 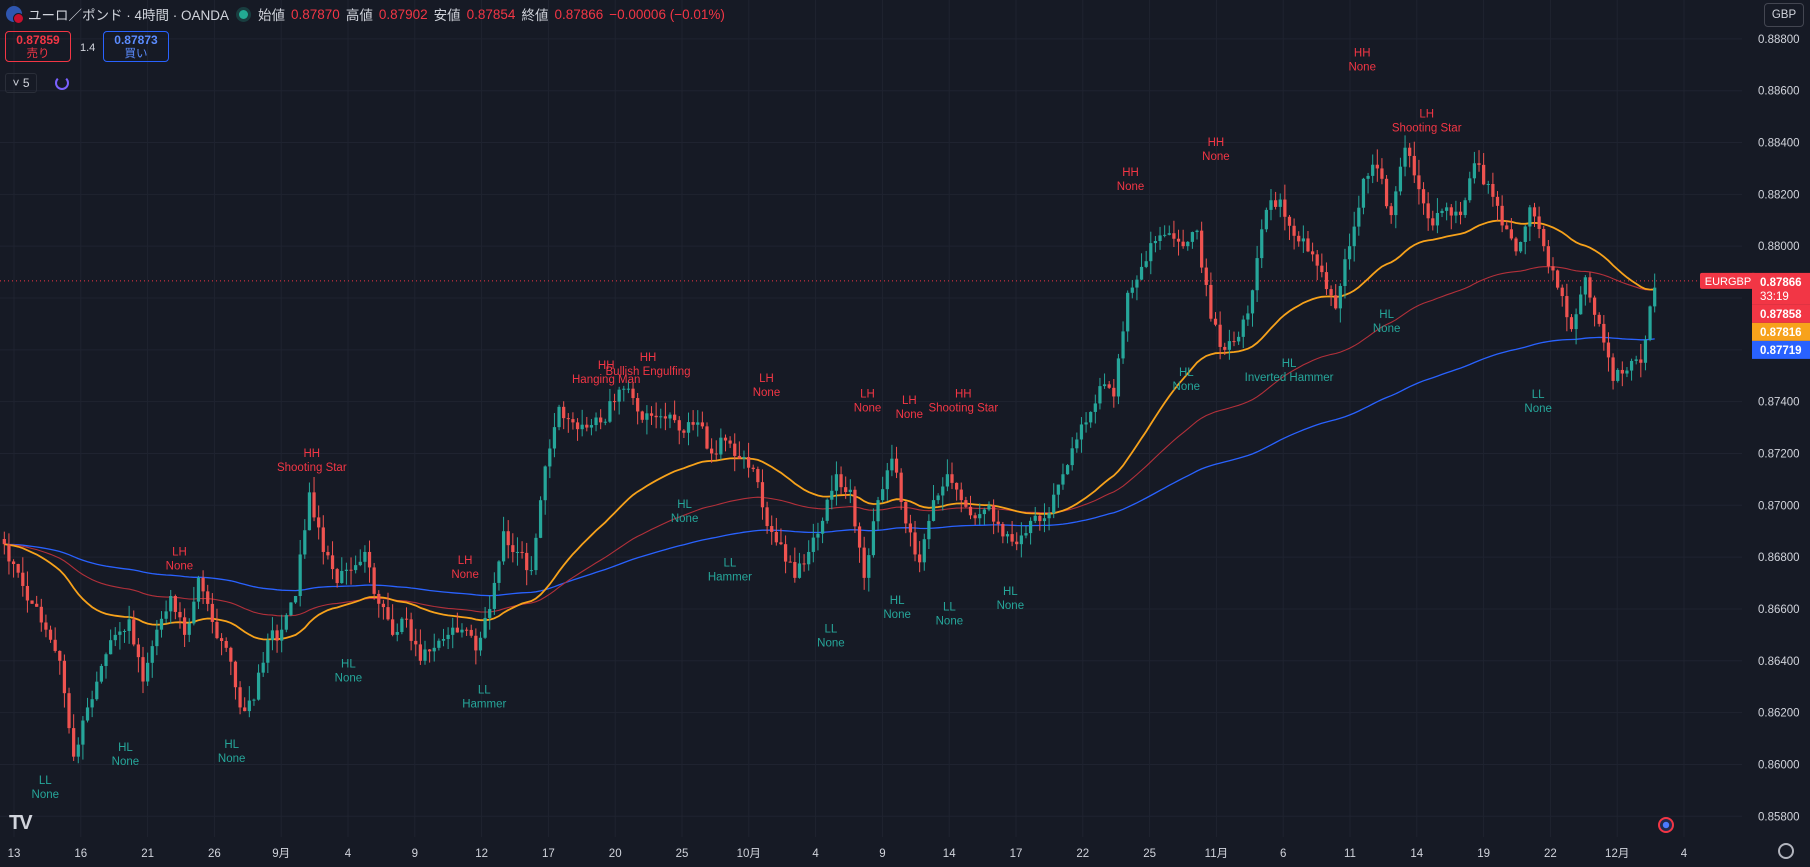 I want to click on symbol-title: ユーロ／ポンド · 4時間 · OANDA, so click(x=129, y=15).